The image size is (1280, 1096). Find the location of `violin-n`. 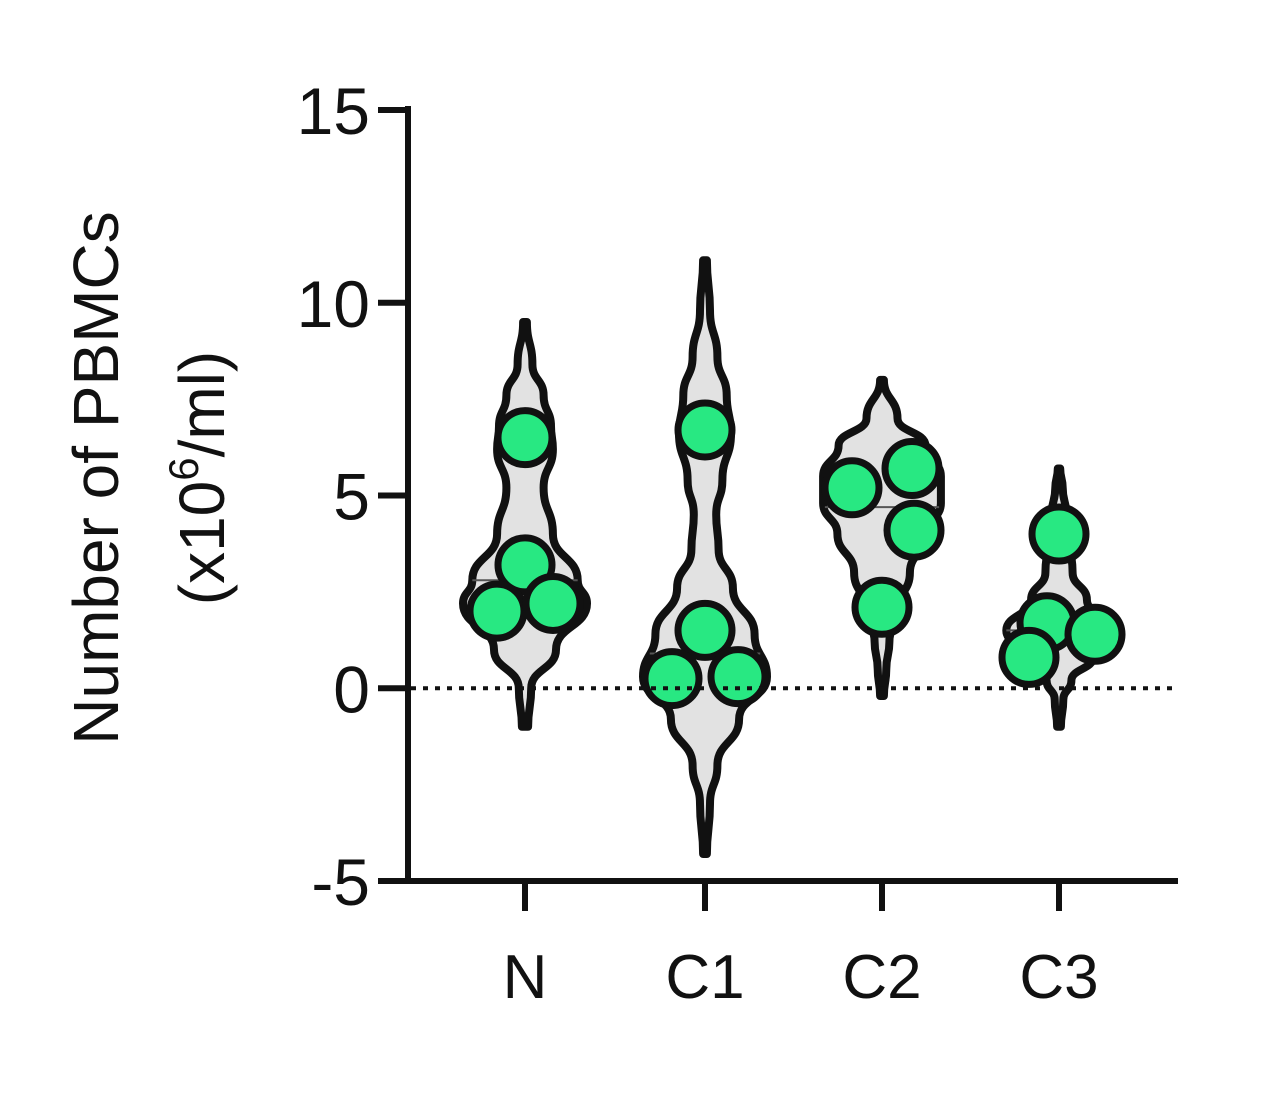

violin-n is located at coordinates (525, 524).